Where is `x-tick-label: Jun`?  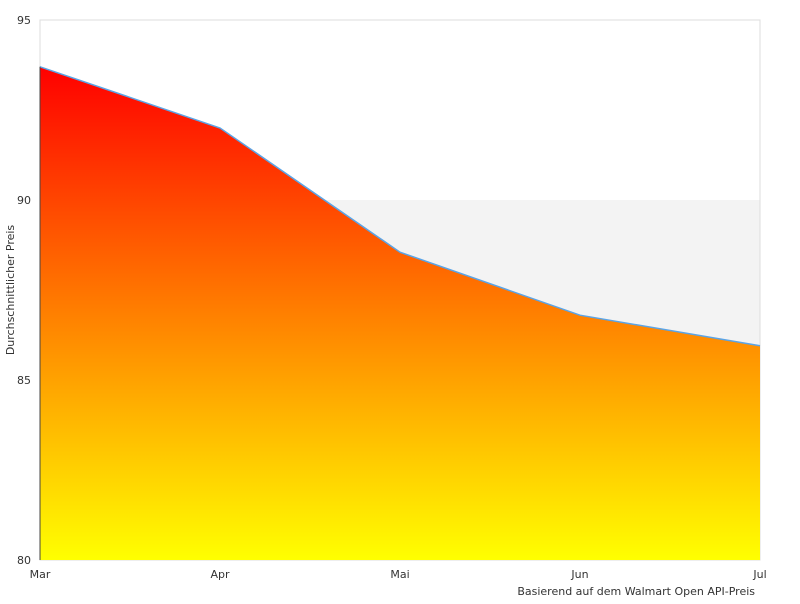 x-tick-label: Jun is located at coordinates (579, 574).